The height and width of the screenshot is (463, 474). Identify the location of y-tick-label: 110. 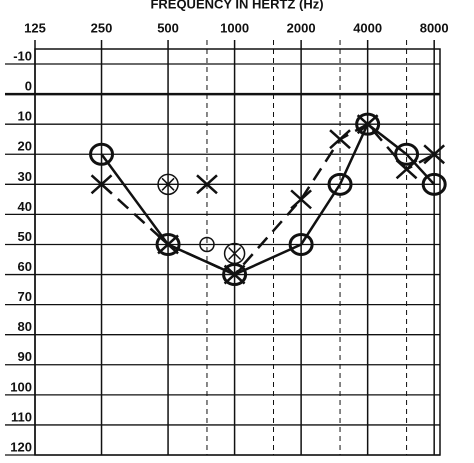
(21, 416).